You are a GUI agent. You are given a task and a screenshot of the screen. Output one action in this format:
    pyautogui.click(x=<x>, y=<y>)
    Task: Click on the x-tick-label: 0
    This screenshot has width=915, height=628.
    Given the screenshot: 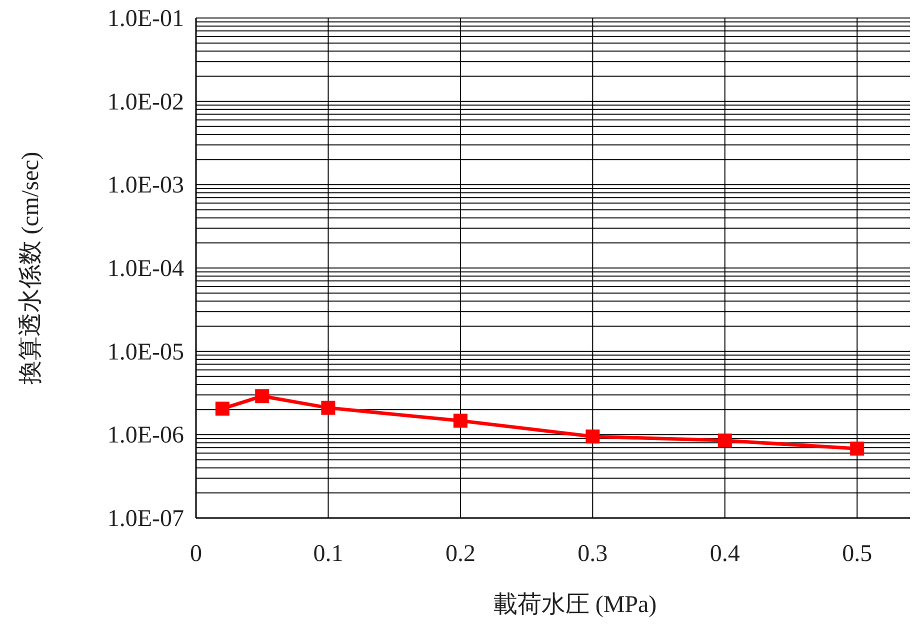 What is the action you would take?
    pyautogui.click(x=196, y=554)
    